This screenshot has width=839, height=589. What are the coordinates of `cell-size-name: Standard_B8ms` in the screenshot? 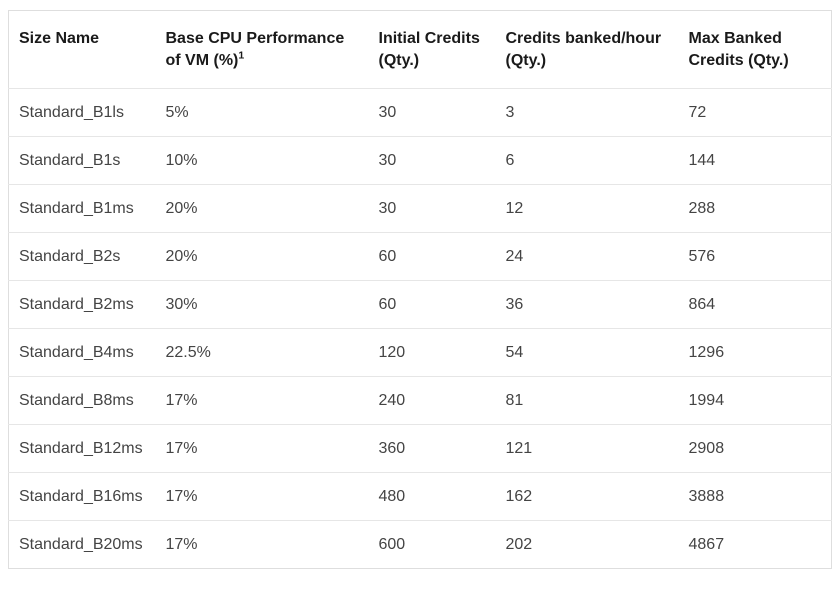 It's located at (82, 400).